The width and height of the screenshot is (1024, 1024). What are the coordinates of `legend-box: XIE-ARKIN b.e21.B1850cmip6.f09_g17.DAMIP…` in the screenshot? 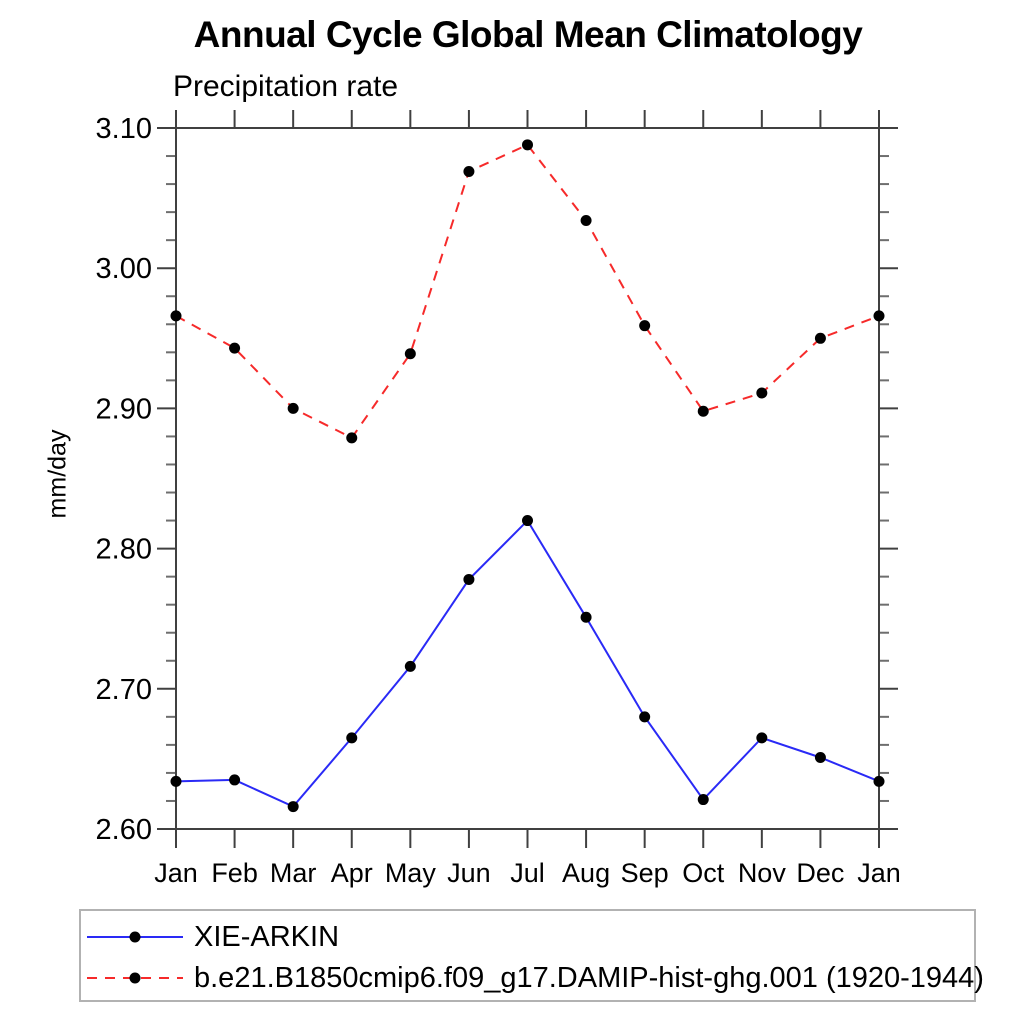 It's located at (531, 955).